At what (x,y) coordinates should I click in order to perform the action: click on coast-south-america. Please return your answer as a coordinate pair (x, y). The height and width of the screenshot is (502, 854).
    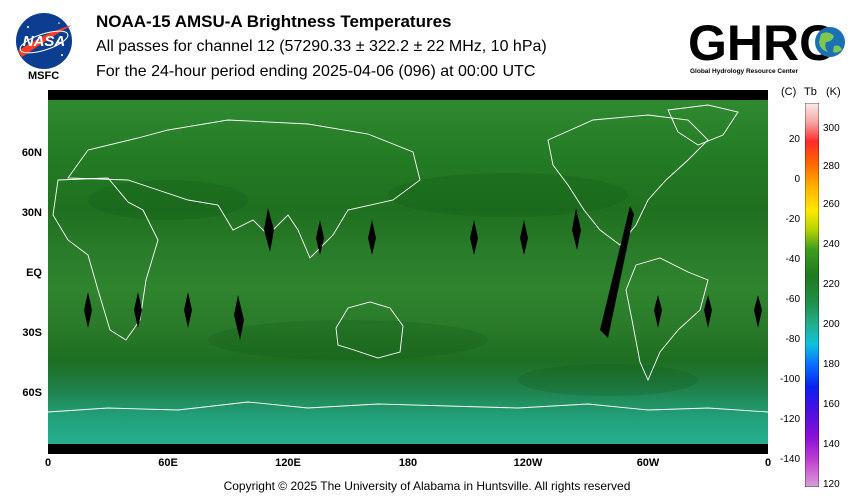
    Looking at the image, I should click on (667, 319).